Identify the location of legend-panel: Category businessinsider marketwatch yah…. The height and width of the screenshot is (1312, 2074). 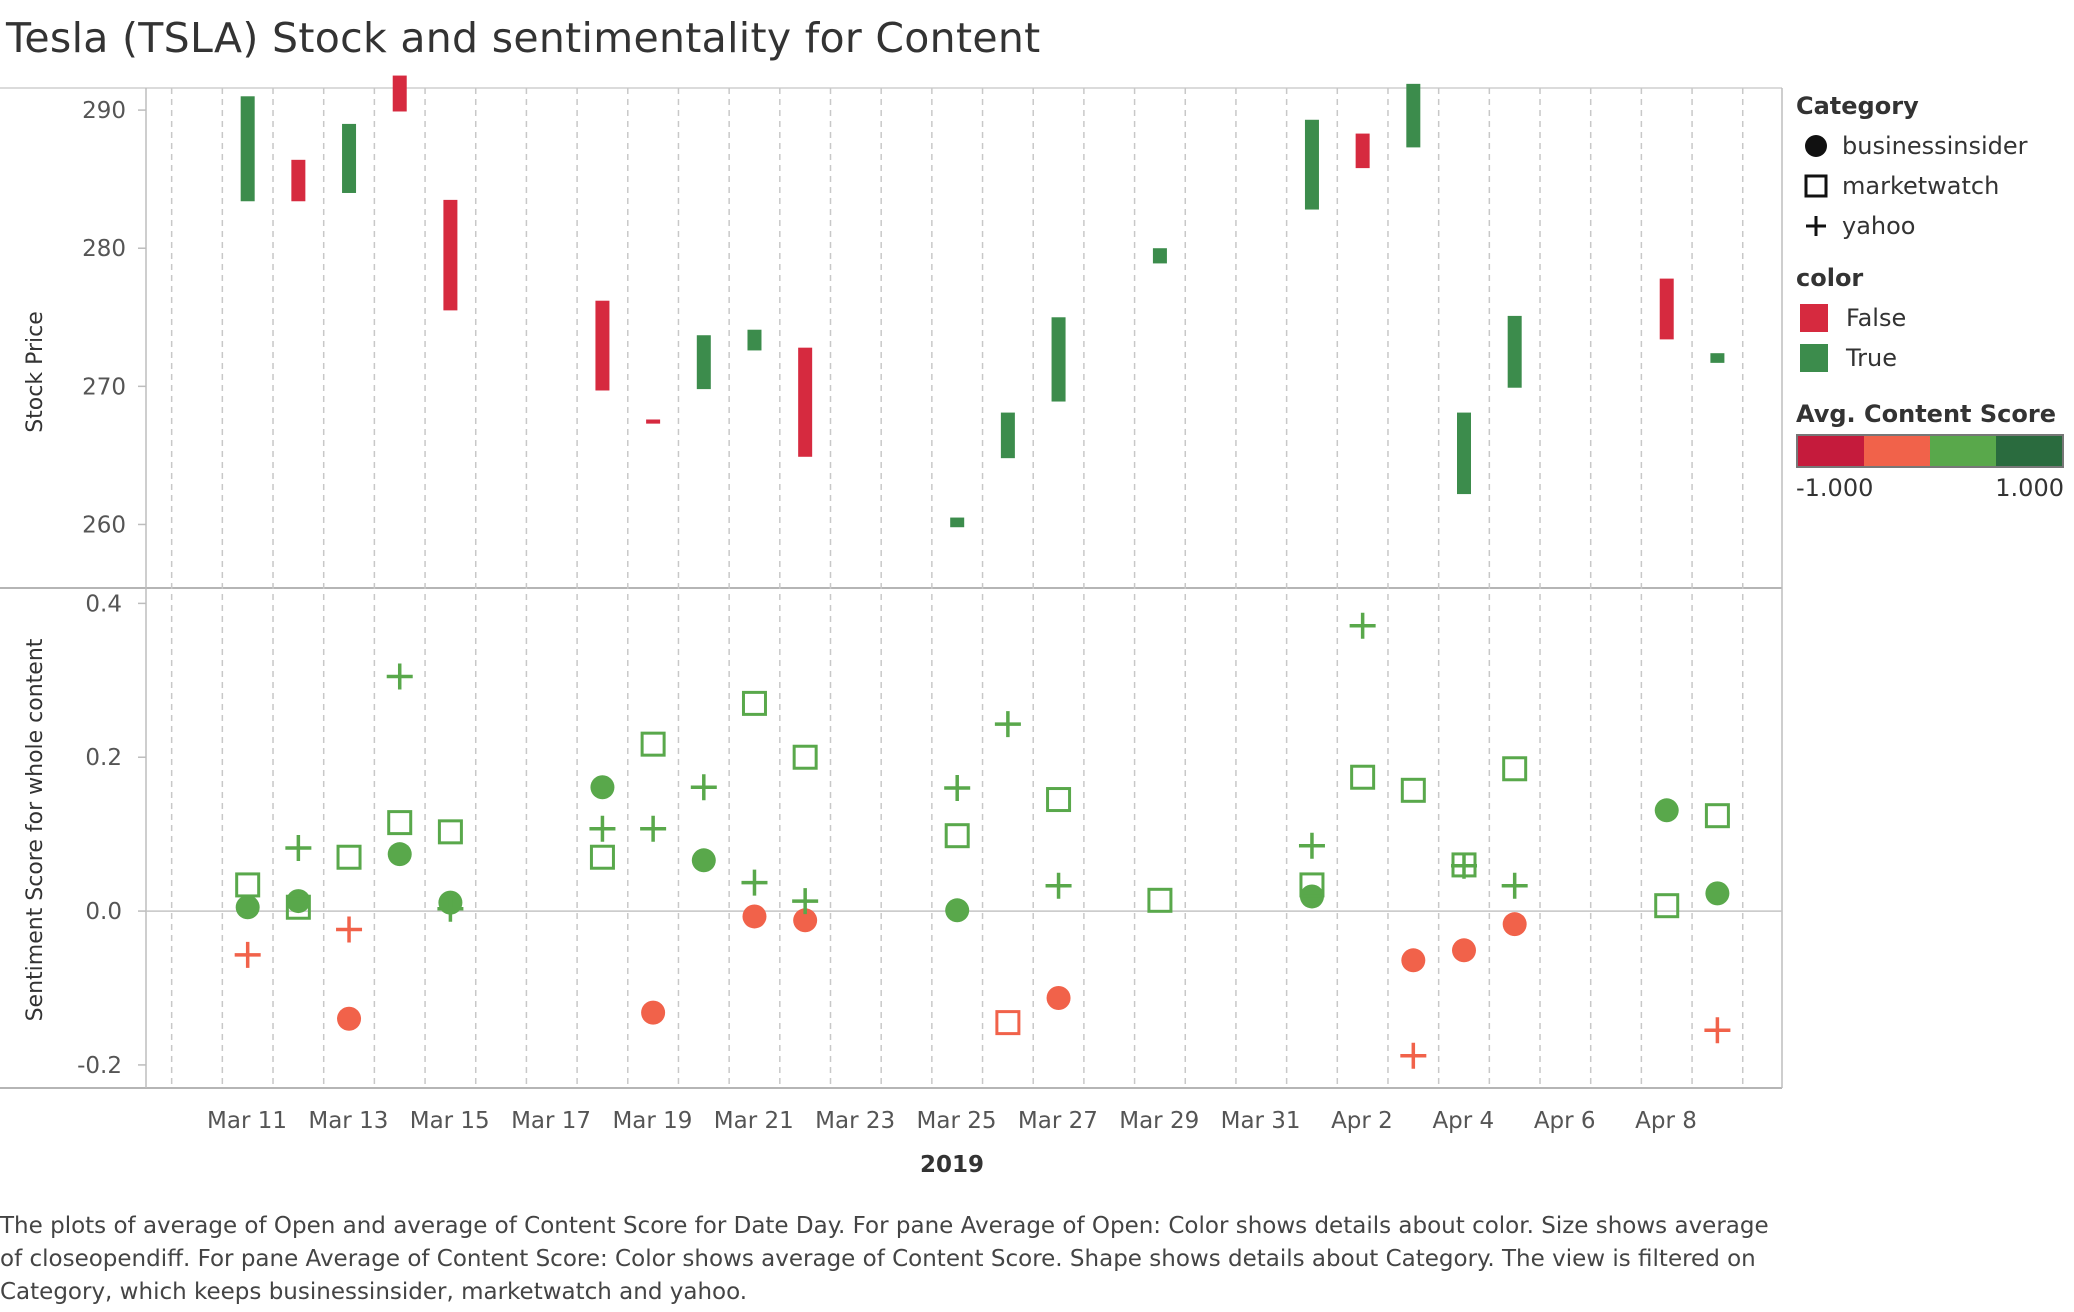
(1935, 297).